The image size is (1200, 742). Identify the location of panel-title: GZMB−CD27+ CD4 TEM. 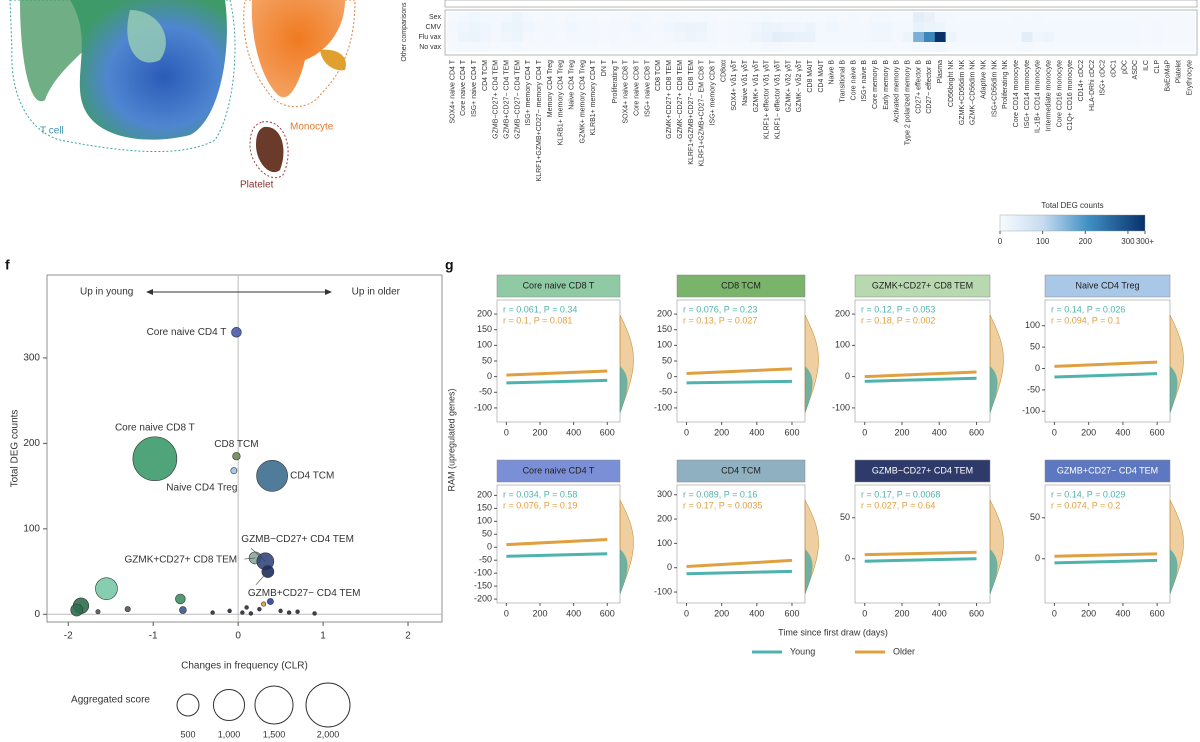
(922, 470).